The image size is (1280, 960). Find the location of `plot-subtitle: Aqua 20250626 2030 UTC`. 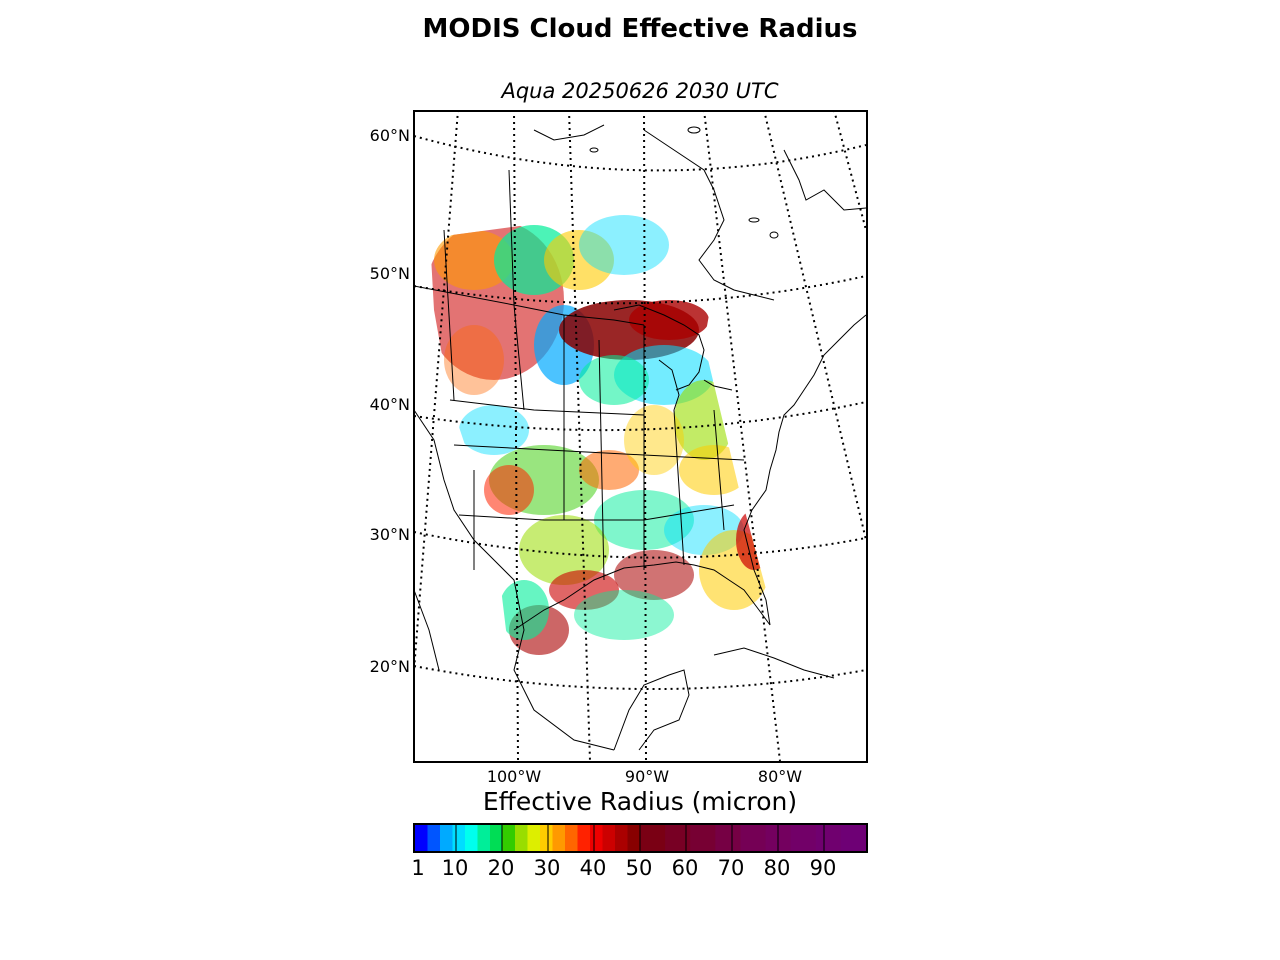

plot-subtitle: Aqua 20250626 2030 UTC is located at coordinates (640, 91).